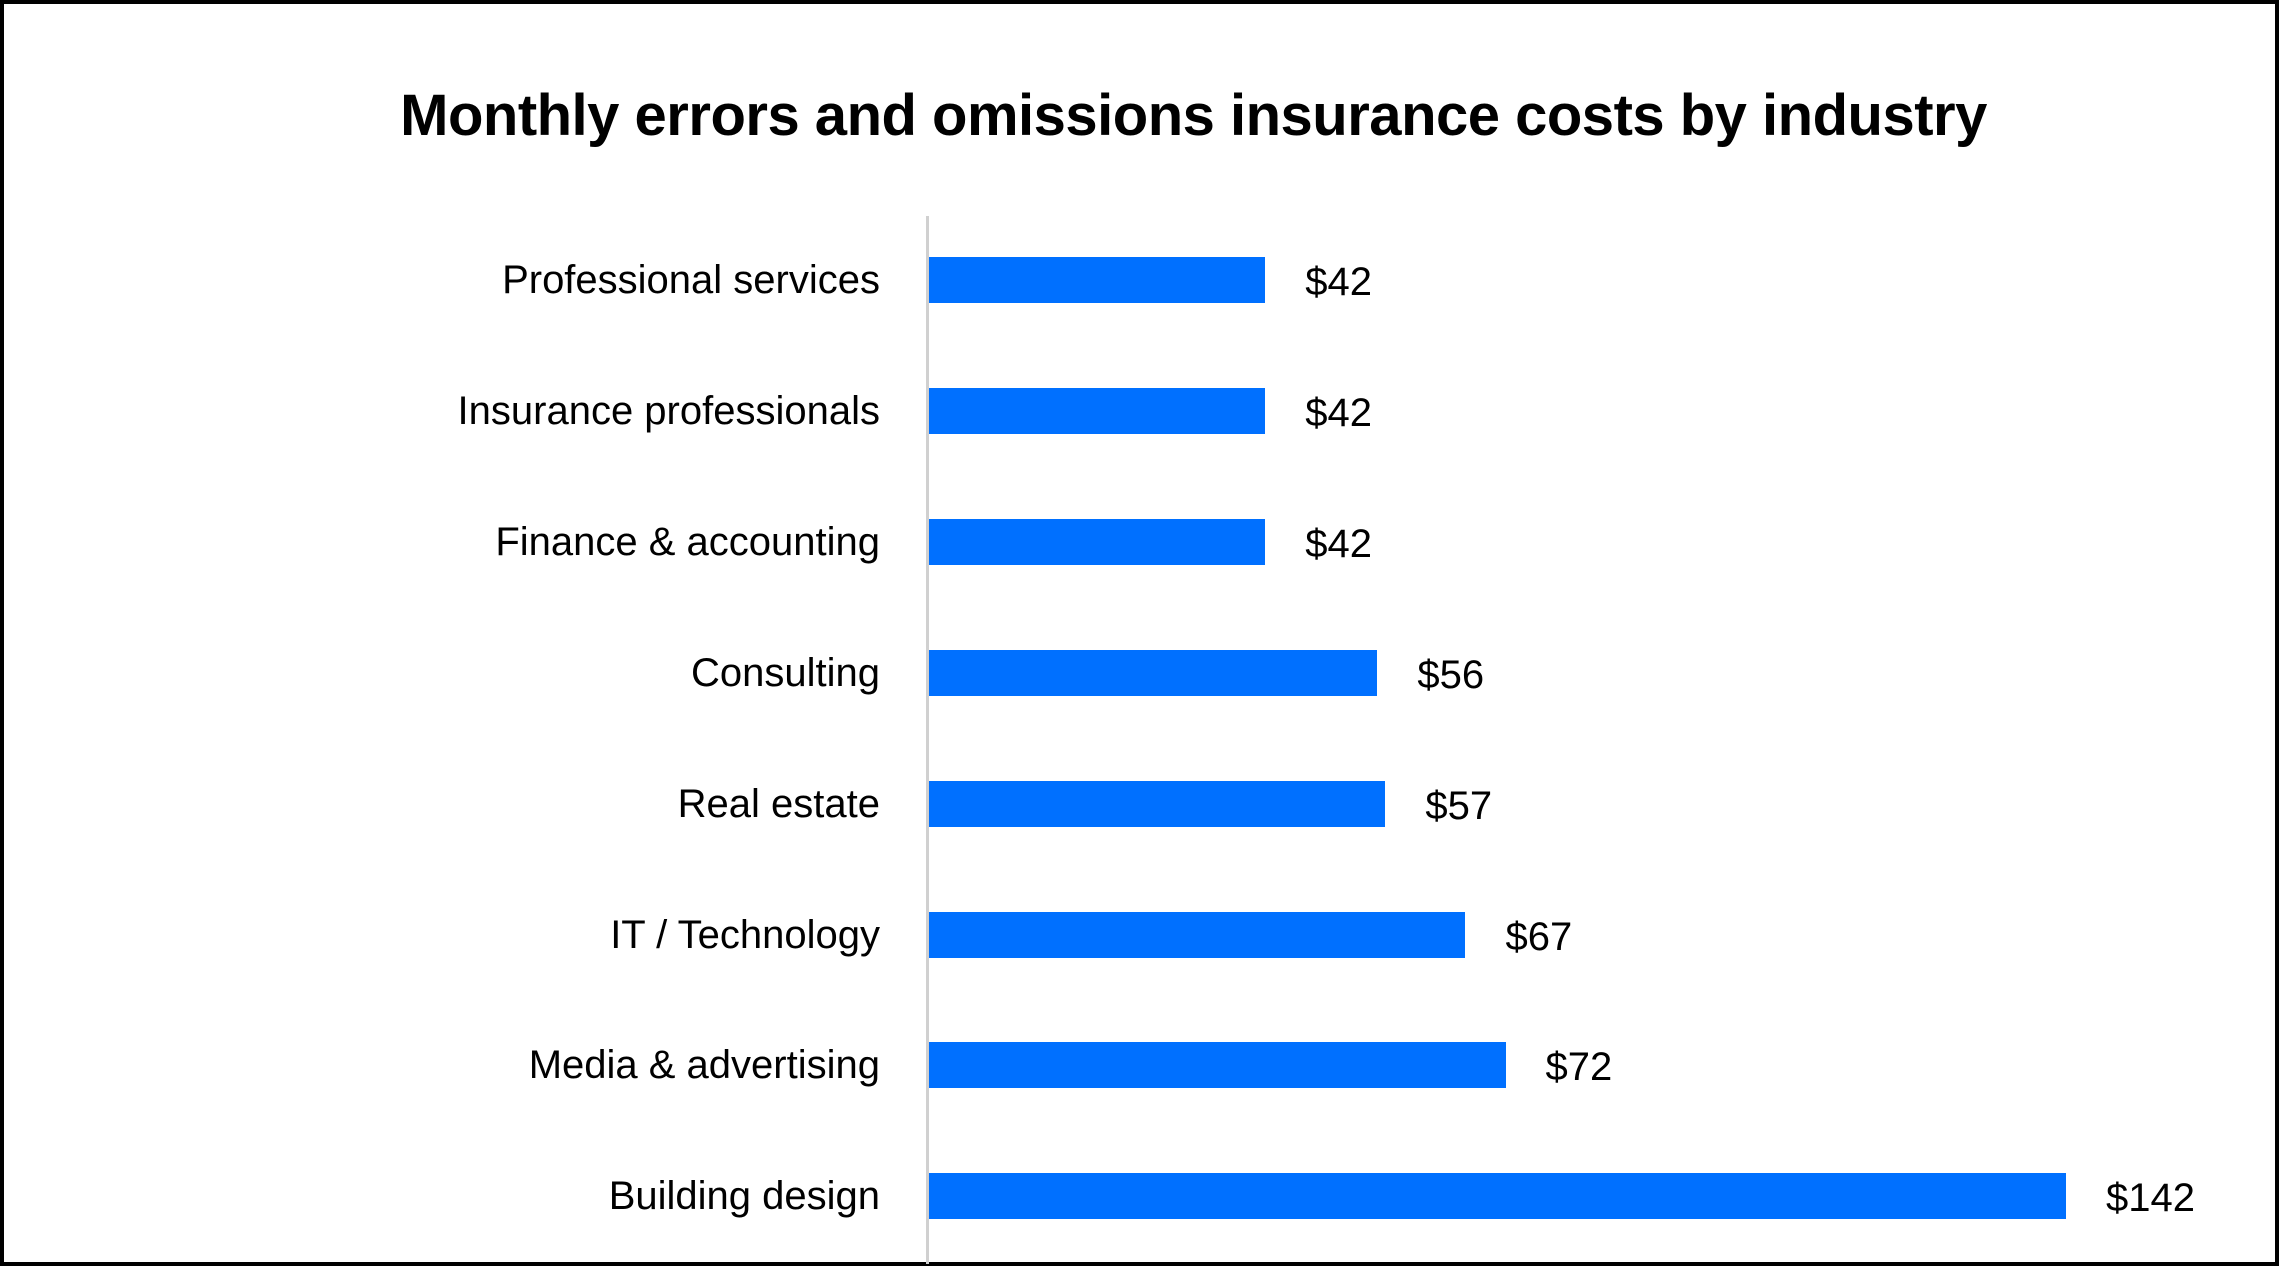 The width and height of the screenshot is (2279, 1266). I want to click on bar-row: IT / Technology $67, so click(1141, 935).